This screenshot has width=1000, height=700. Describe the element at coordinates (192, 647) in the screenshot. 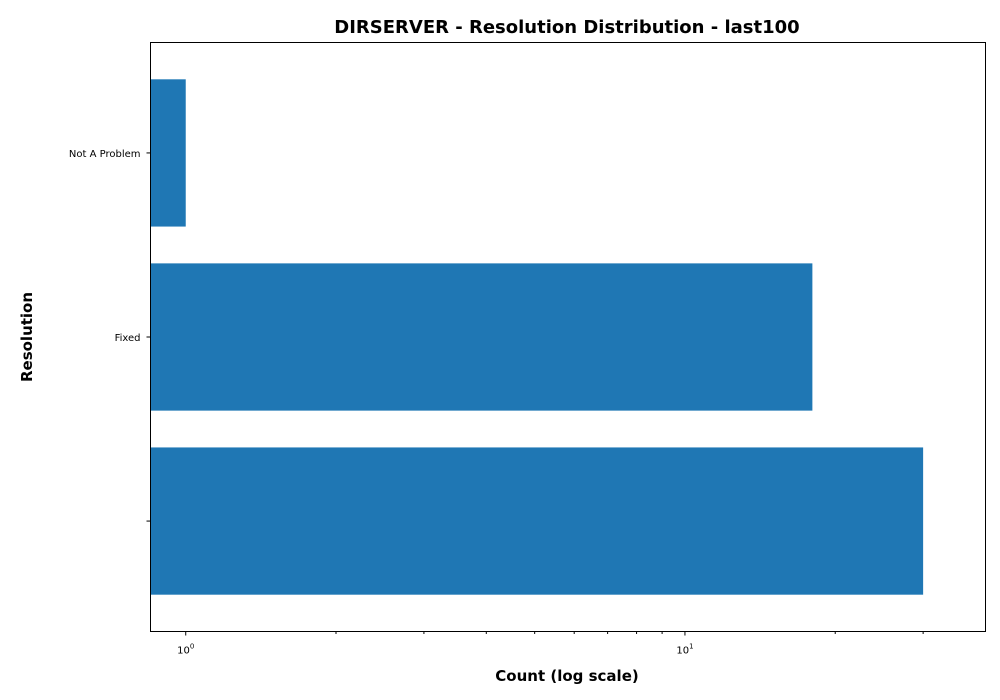

I see `x-tick-label-exponent: 0` at that location.